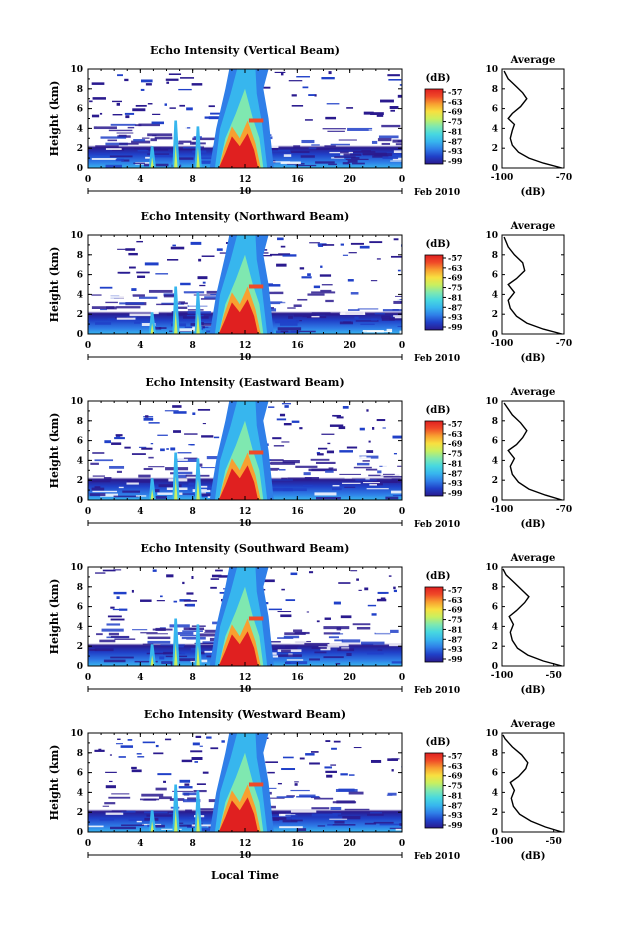 This screenshot has width=620, height=929. What do you see at coordinates (533, 782) in the screenshot?
I see `average-frame` at bounding box center [533, 782].